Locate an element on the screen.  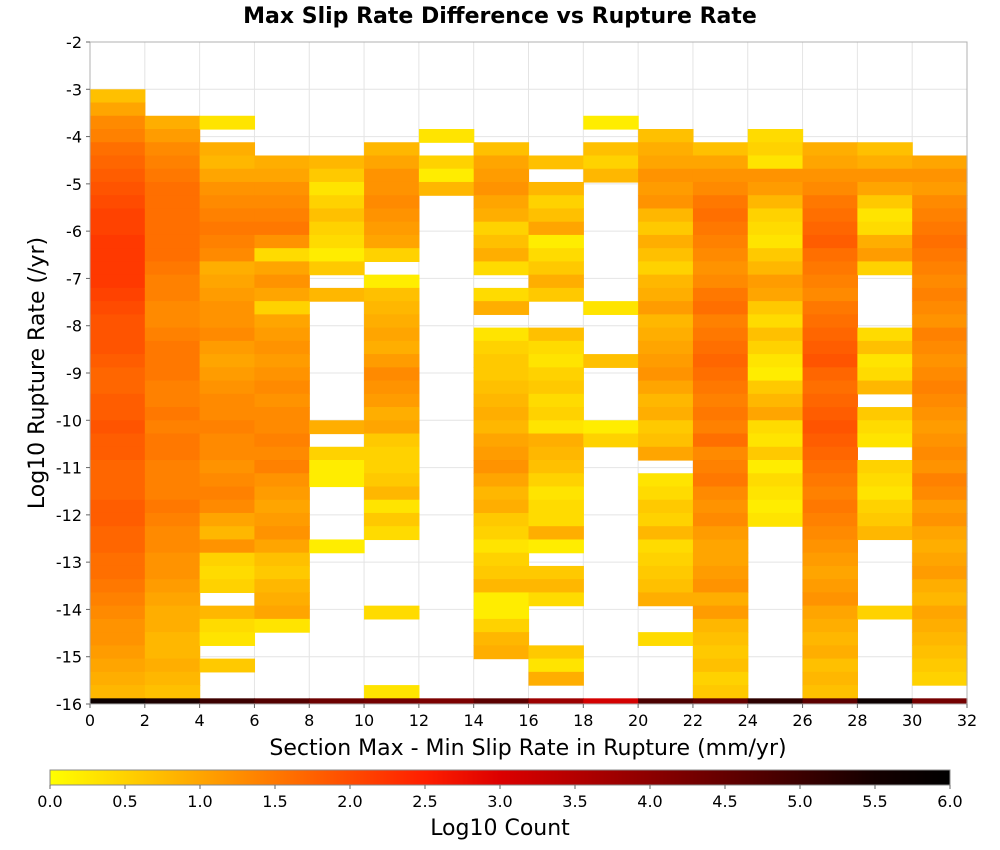
y-axis-title: Log10 Rupture Rate (/yr) is located at coordinates (37, 373).